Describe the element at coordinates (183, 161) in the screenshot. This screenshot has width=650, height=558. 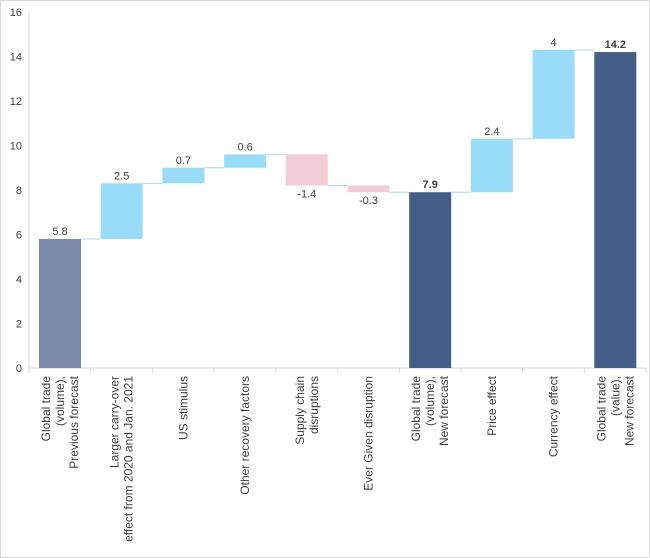
I see `data-label: 0.7` at that location.